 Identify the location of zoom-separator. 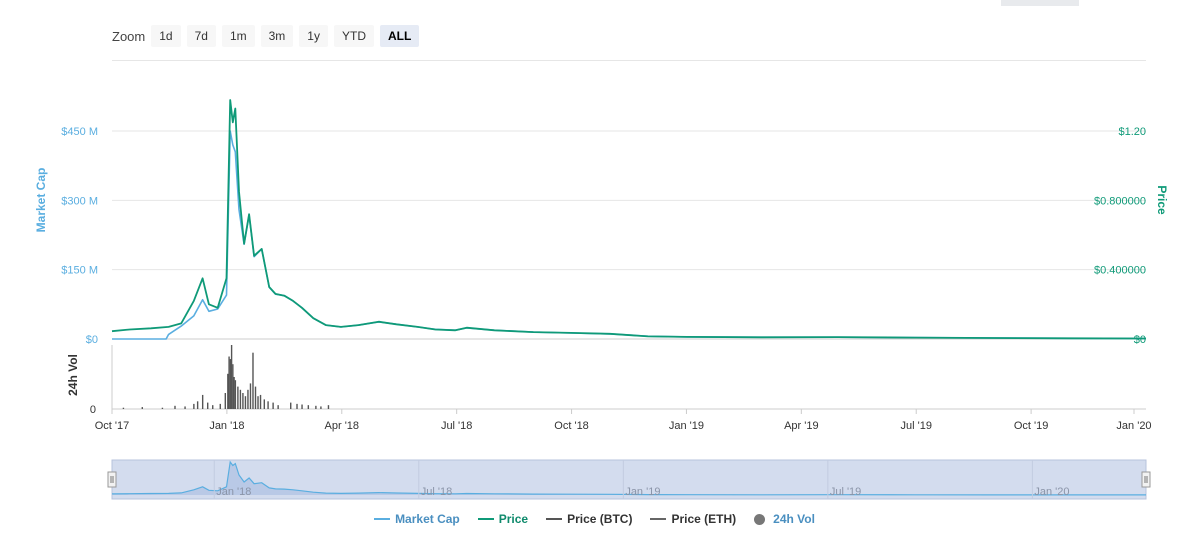
(629, 60).